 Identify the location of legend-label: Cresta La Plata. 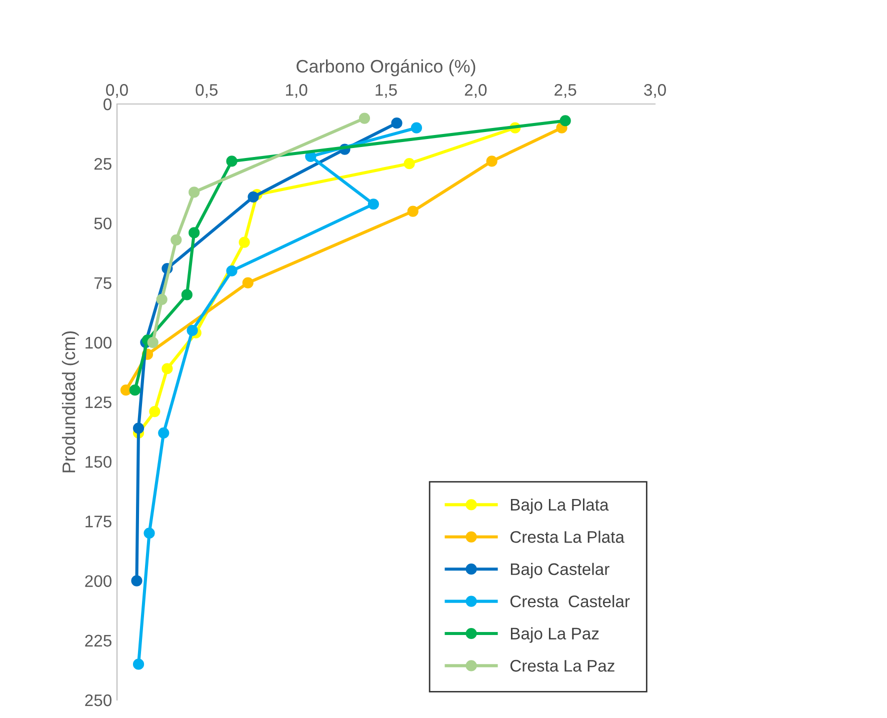
(567, 536).